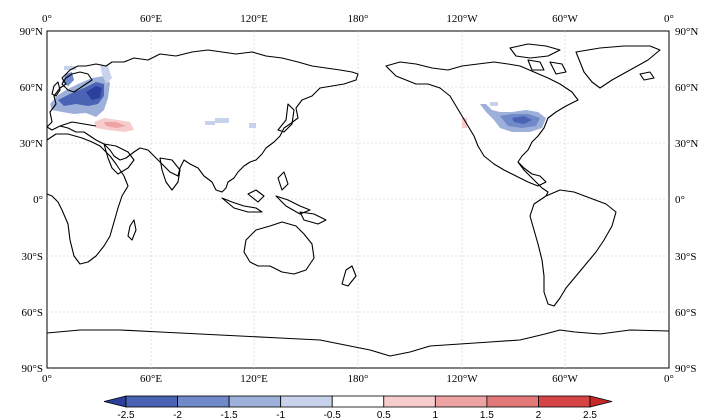 The height and width of the screenshot is (420, 722). What do you see at coordinates (647, 76) in the screenshot?
I see `iceland-coastline` at bounding box center [647, 76].